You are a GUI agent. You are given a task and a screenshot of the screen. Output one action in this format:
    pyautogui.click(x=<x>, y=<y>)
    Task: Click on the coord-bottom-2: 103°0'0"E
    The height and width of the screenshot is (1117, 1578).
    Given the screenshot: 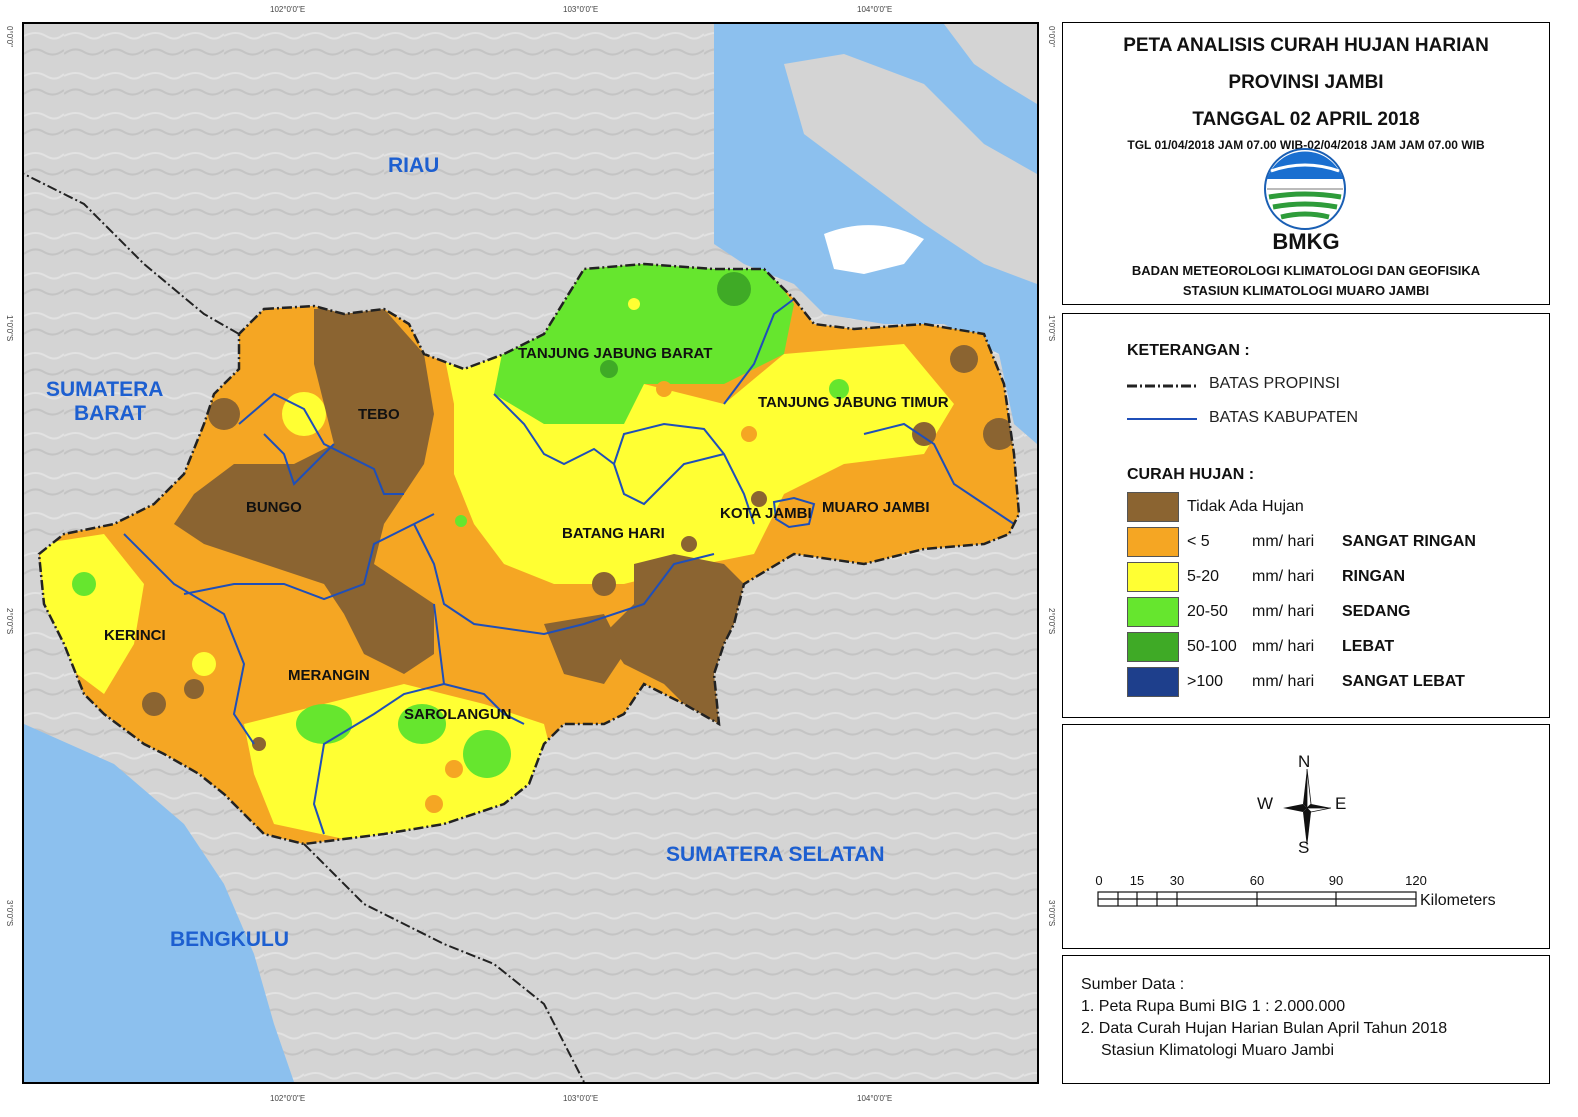 What is the action you would take?
    pyautogui.click(x=581, y=1098)
    